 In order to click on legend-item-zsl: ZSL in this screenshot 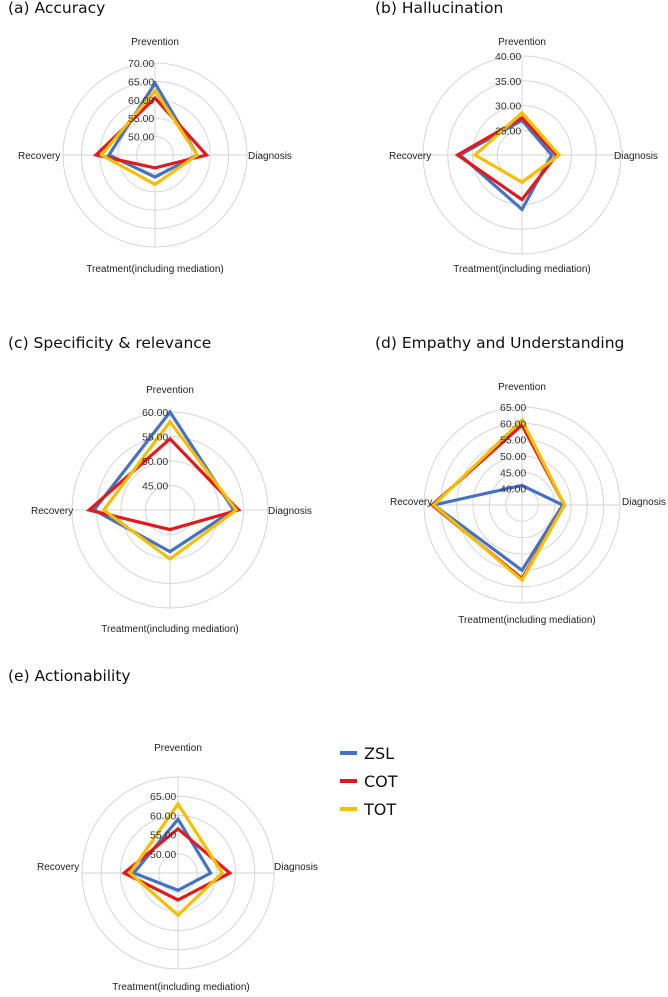, I will do `click(367, 753)`.